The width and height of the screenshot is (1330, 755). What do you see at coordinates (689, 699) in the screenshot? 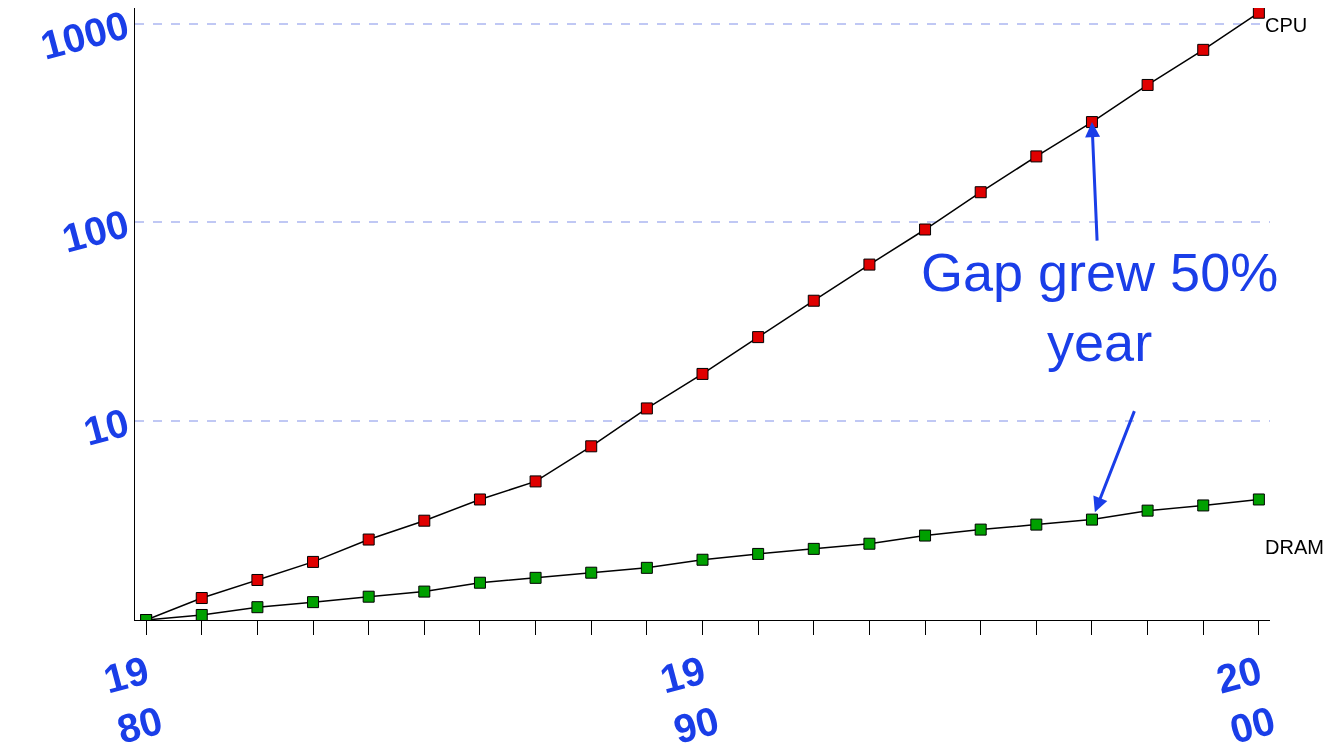
I see `x-tick-label: 19 90` at bounding box center [689, 699].